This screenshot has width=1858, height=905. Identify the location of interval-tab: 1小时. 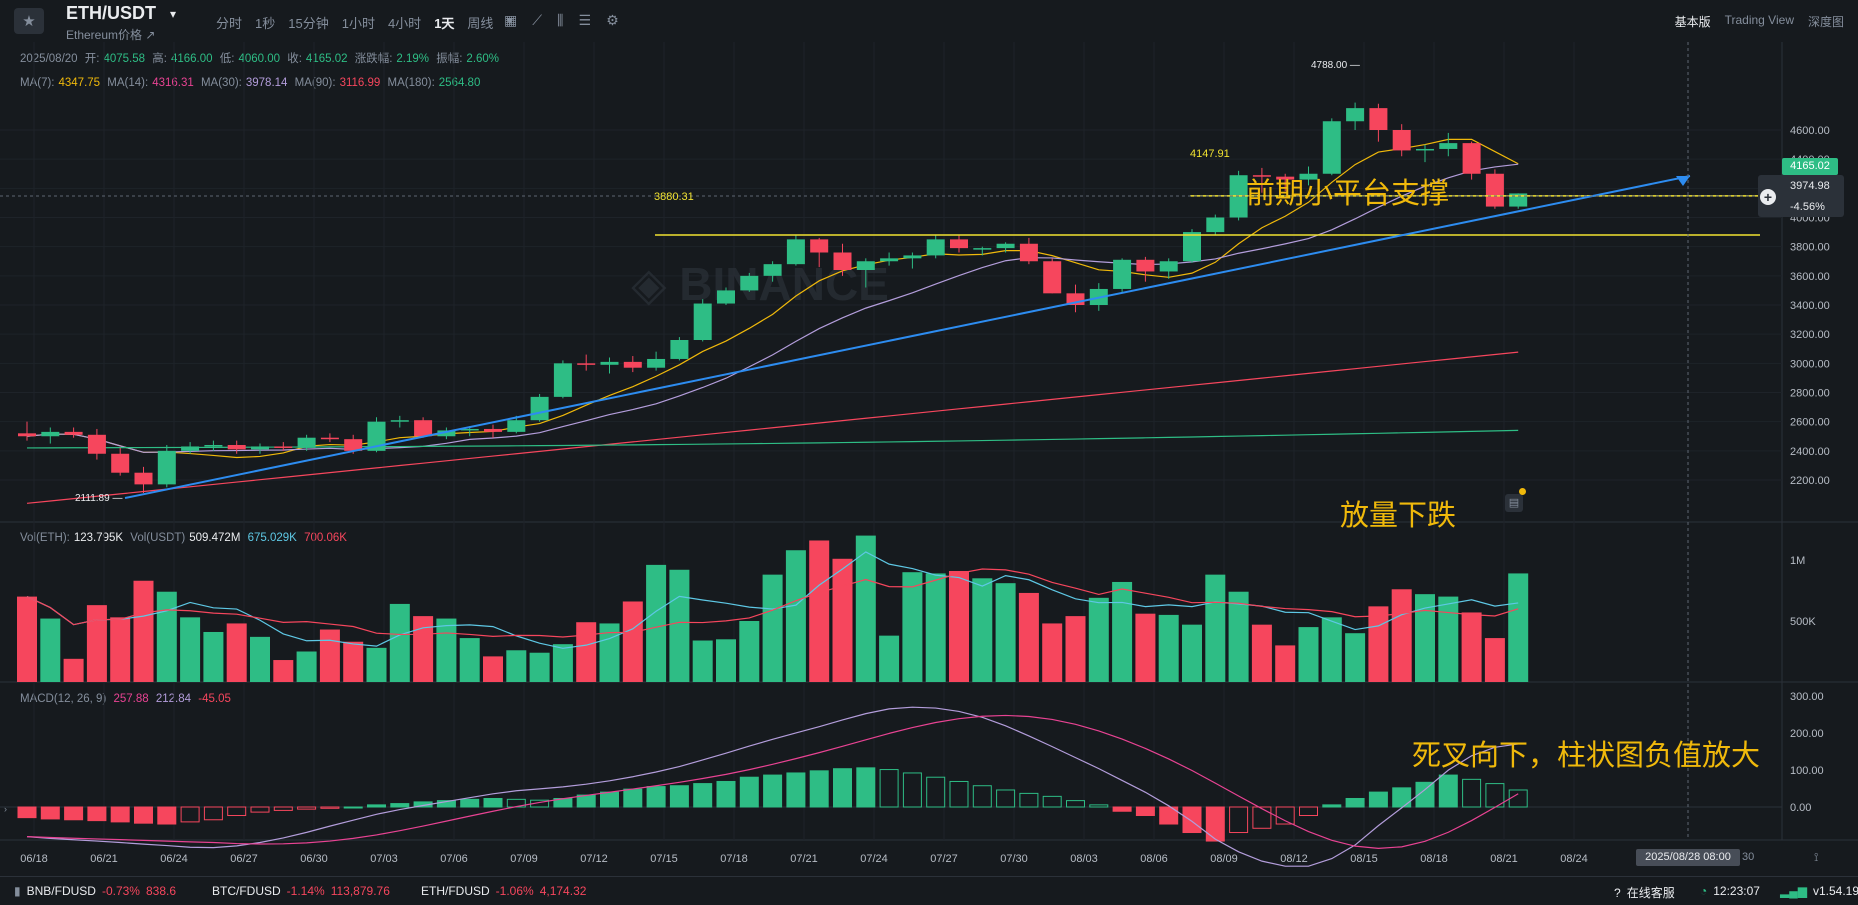
(358, 23).